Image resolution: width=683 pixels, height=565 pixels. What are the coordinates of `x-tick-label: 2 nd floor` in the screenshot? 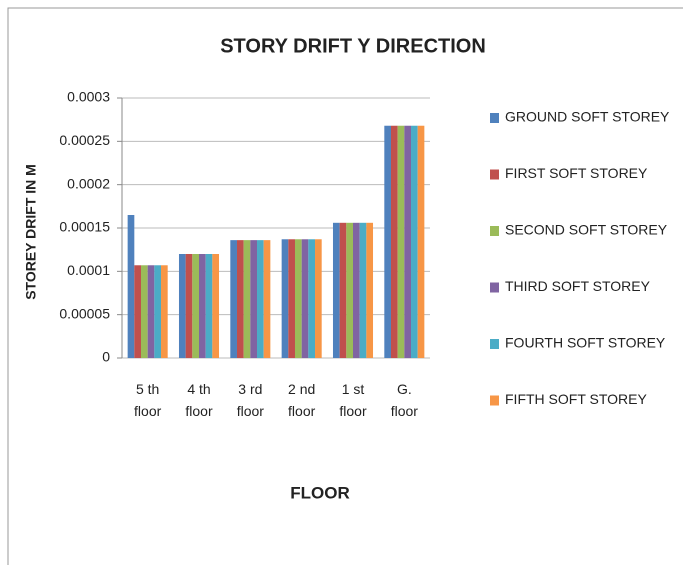 It's located at (302, 400).